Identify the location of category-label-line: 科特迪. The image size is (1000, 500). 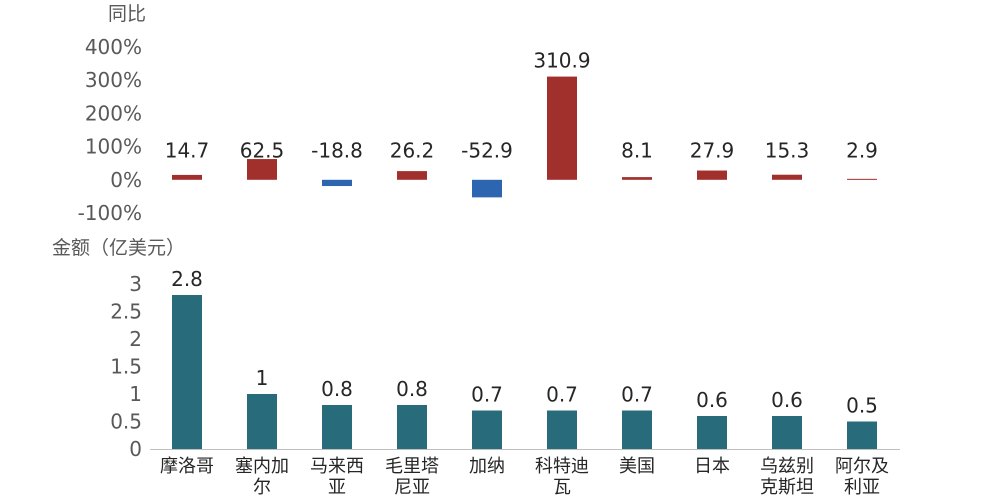
(562, 466).